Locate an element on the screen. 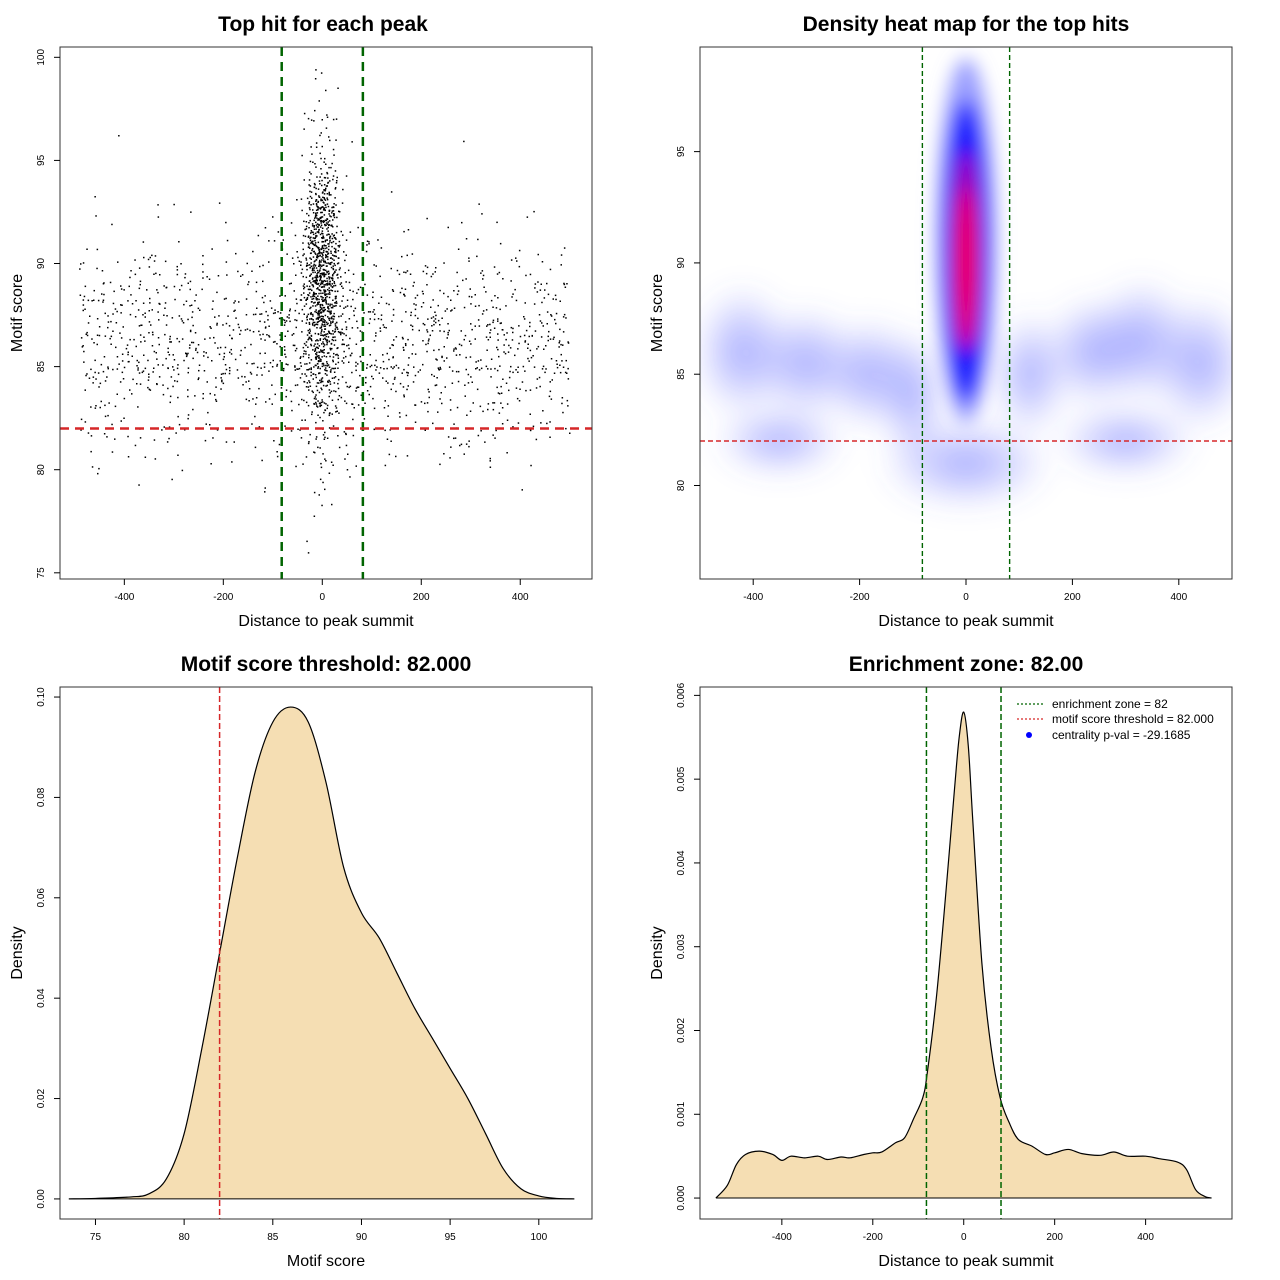 The image size is (1280, 1280). y-tick-label: 0.004 is located at coordinates (681, 862).